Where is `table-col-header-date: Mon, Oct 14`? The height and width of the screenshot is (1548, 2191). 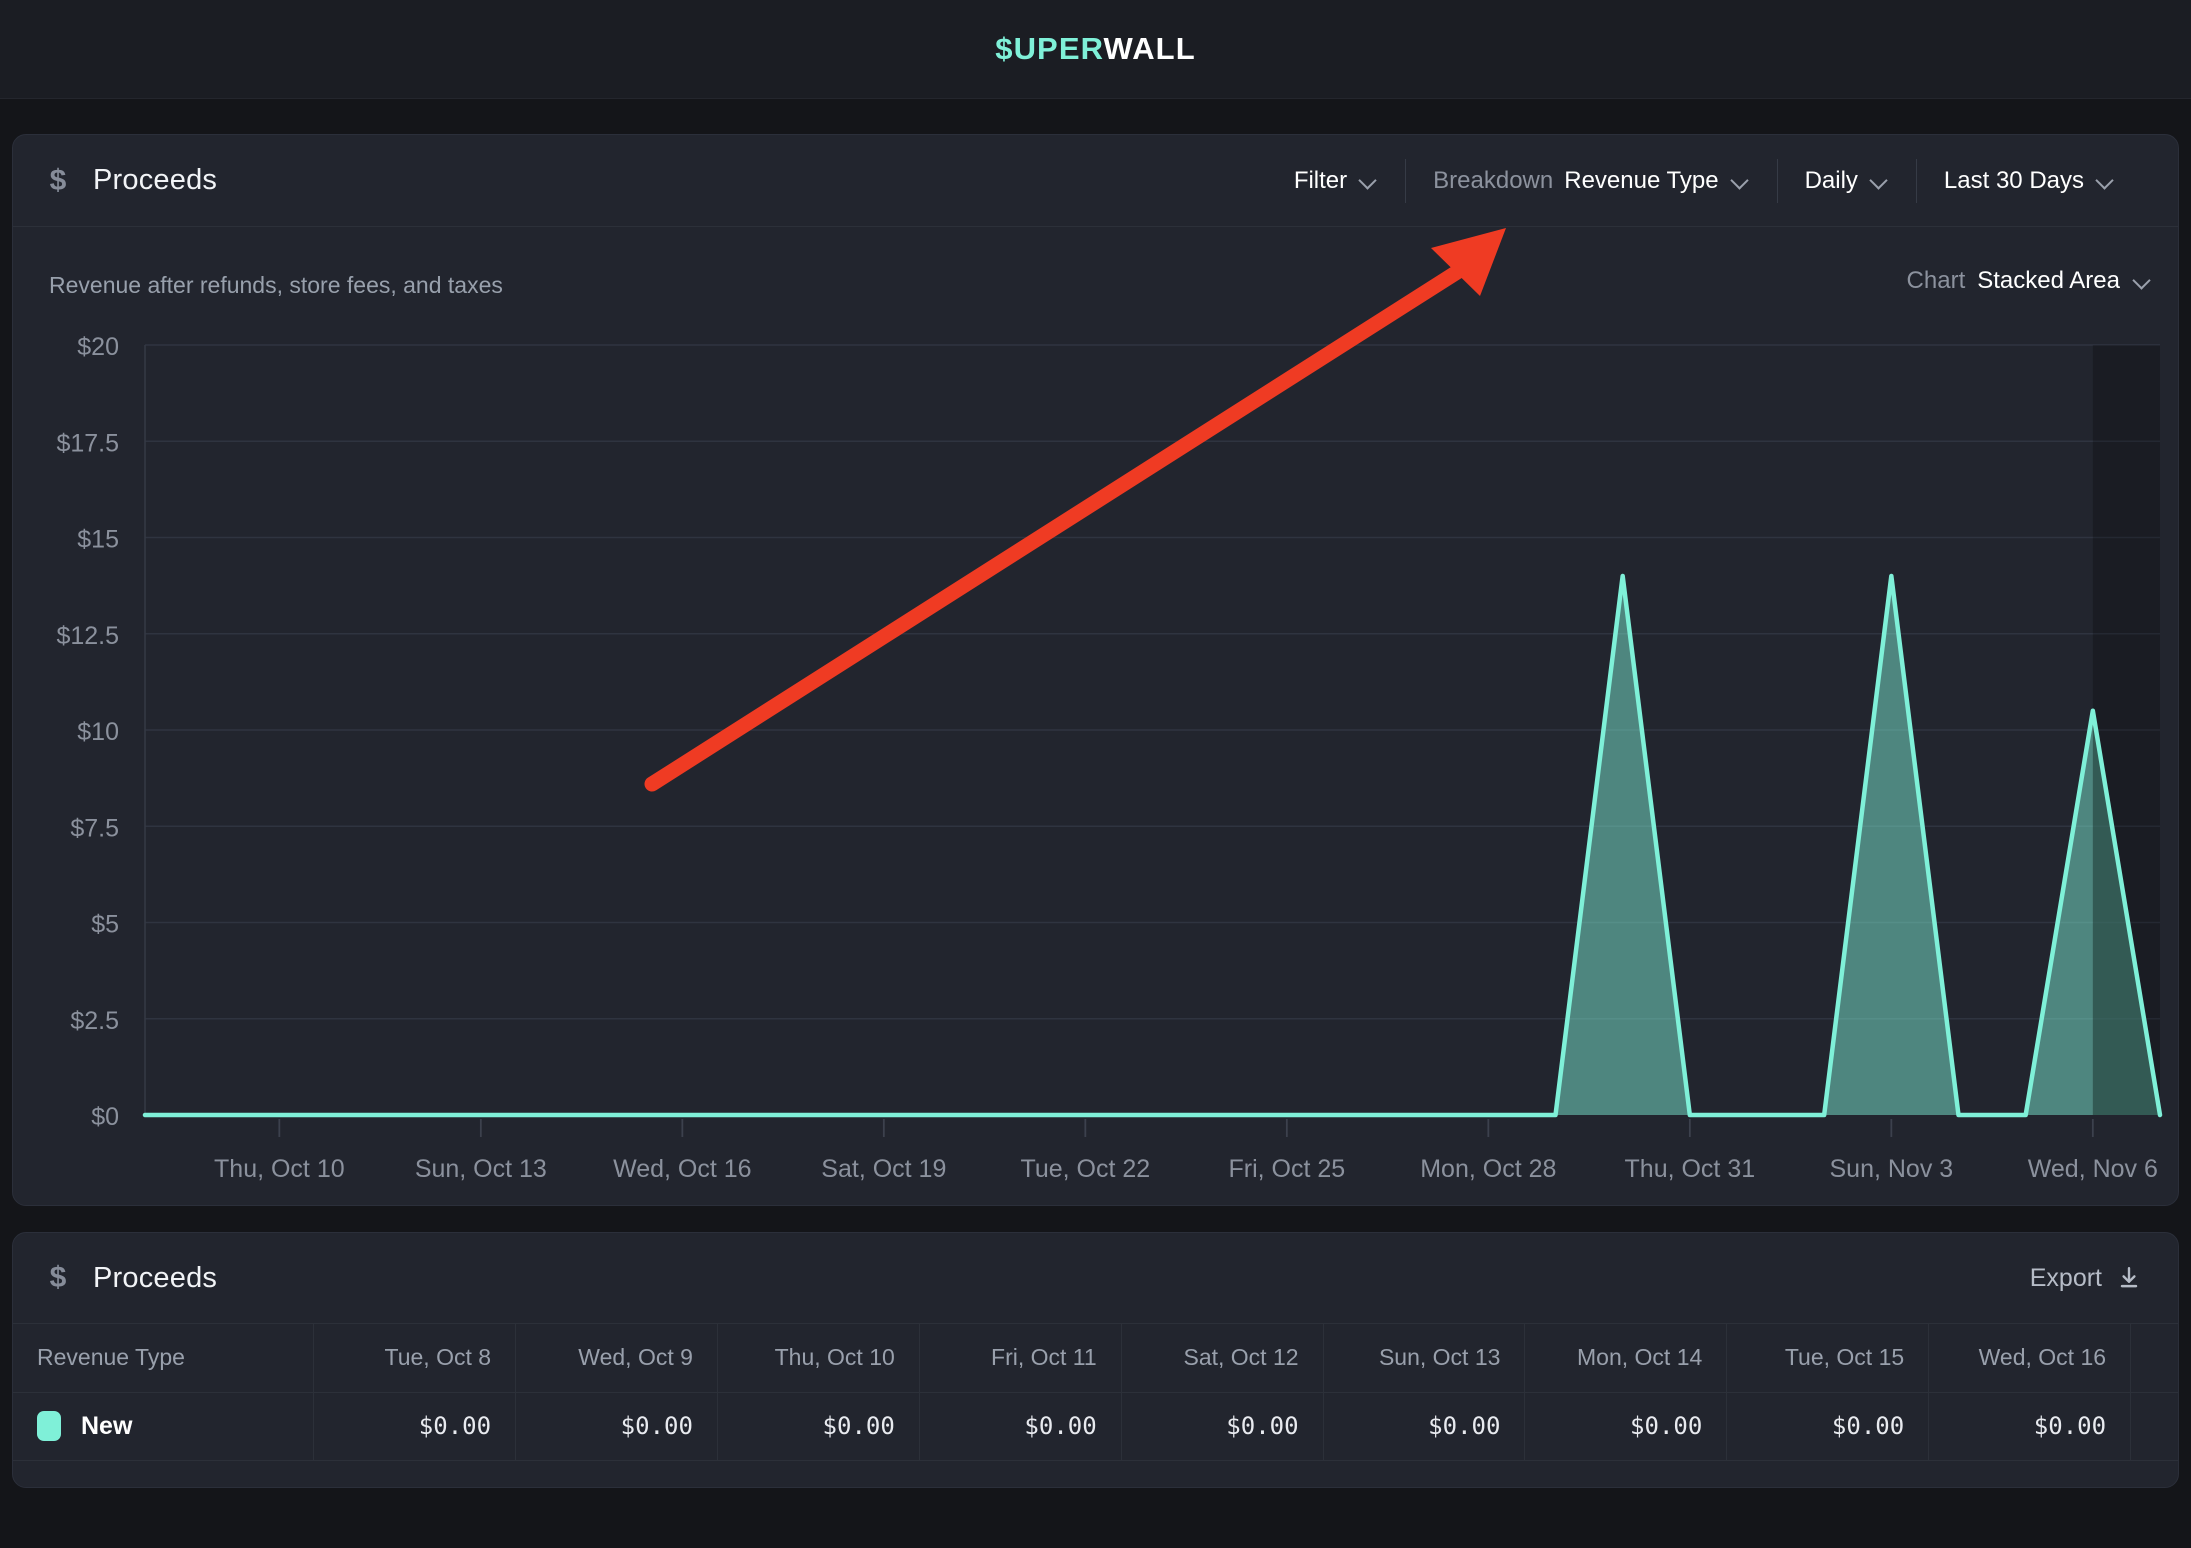
table-col-header-date: Mon, Oct 14 is located at coordinates (1626, 1358).